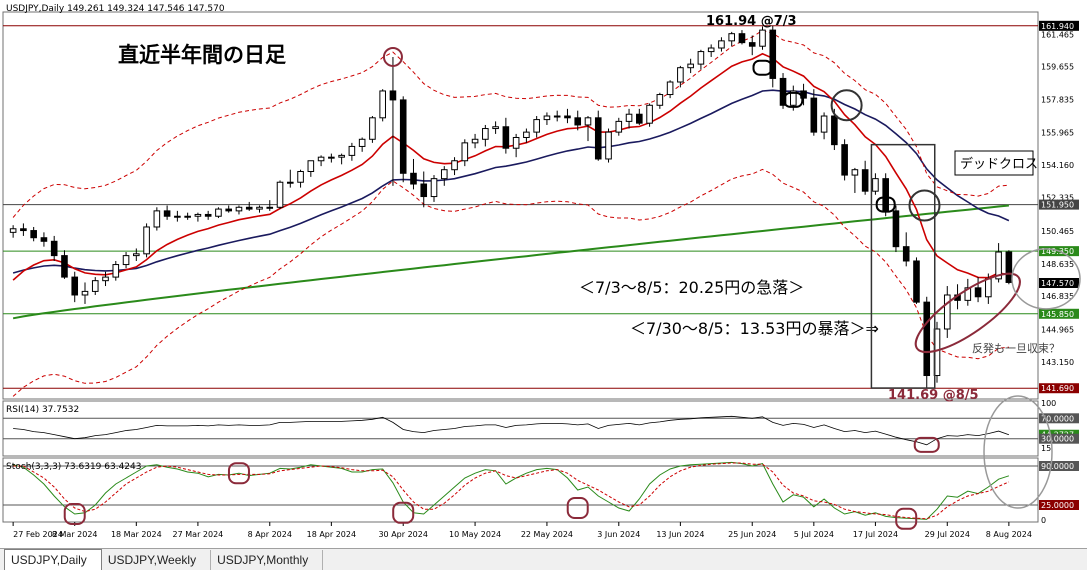  I want to click on x-tick-label: 29 Jul 2024, so click(947, 534).